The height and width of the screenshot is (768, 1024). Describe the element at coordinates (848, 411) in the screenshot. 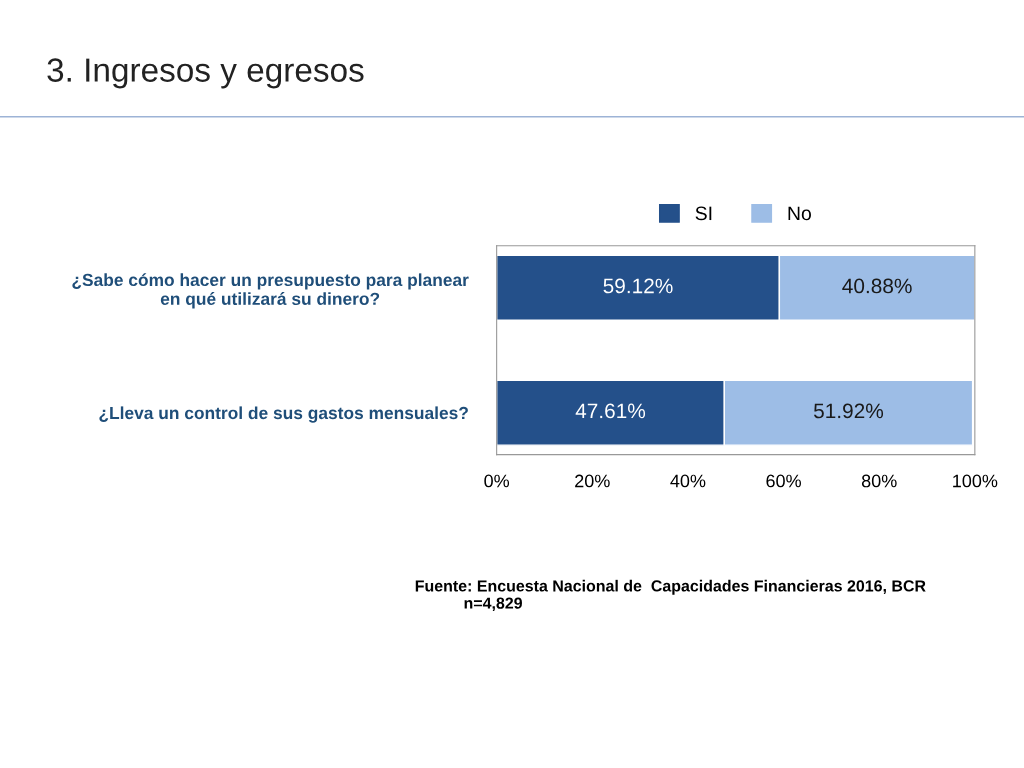

I see `data-label: 51.92%` at that location.